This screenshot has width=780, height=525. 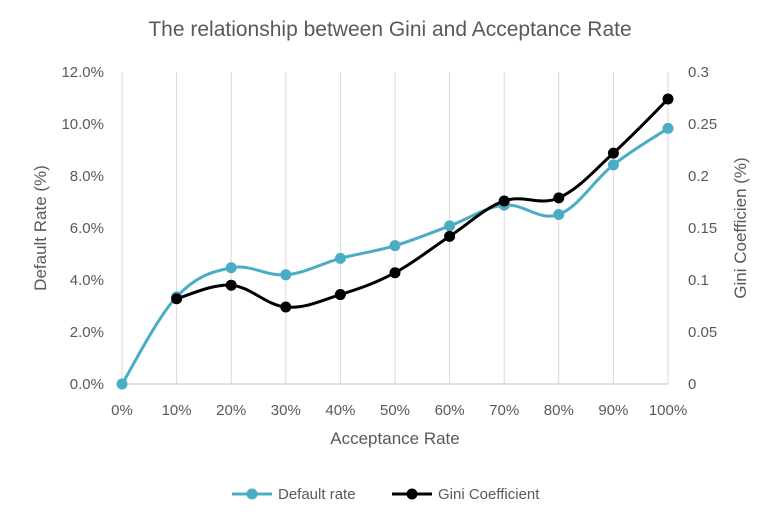 I want to click on y2-tick-label: 0, so click(x=692, y=384).